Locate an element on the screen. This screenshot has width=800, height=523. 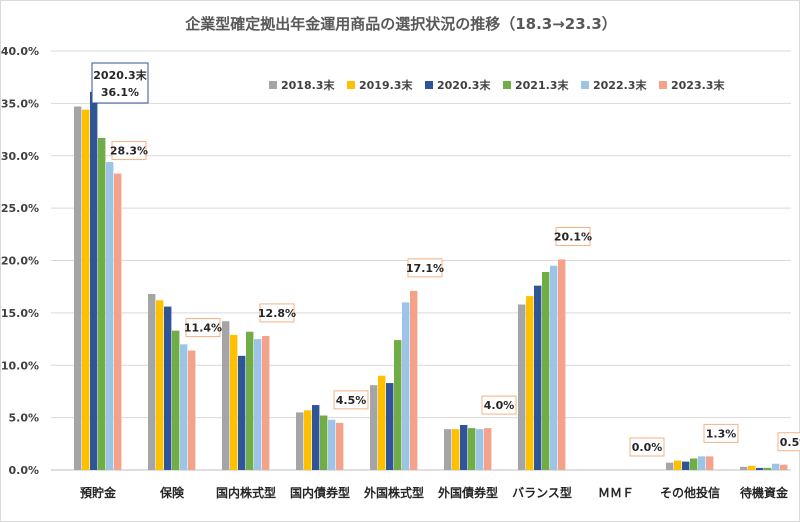
y-tick-label: 20.0% is located at coordinates (20, 261).